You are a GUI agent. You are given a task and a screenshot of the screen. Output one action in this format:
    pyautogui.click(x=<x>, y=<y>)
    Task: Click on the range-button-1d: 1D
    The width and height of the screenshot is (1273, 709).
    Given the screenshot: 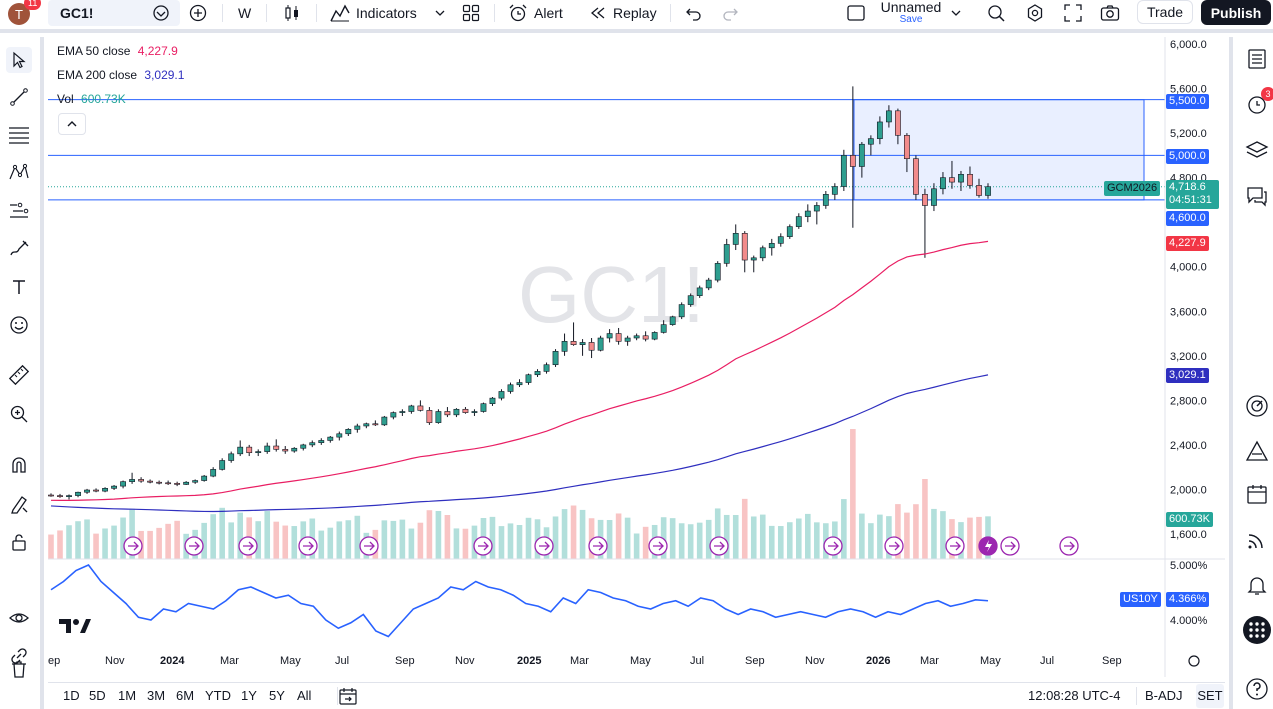 What is the action you would take?
    pyautogui.click(x=71, y=695)
    